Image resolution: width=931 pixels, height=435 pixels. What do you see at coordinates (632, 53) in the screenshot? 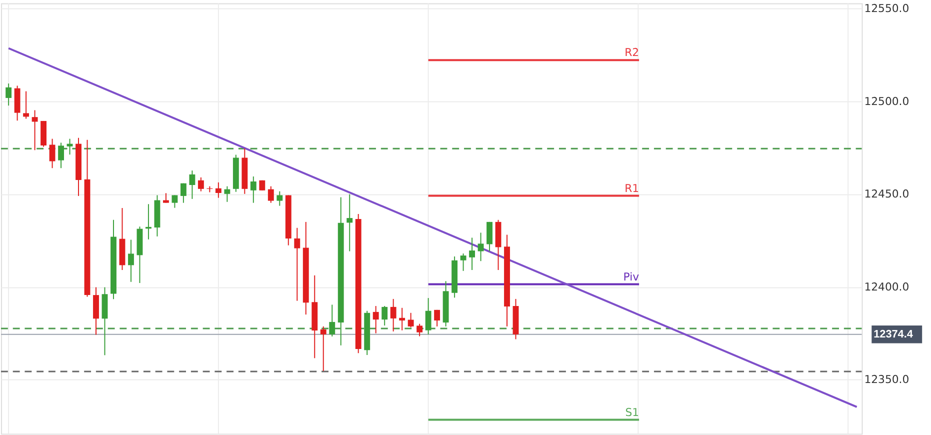
I see `ref-line-label: R2` at bounding box center [632, 53].